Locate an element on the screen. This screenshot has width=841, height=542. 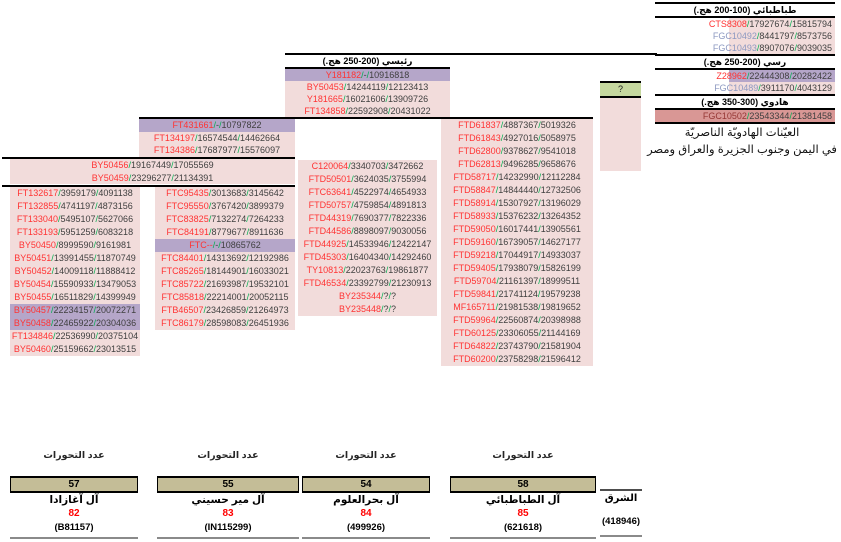
marker-row: FTD61837/4887367/5019326 is located at coordinates (517, 125).